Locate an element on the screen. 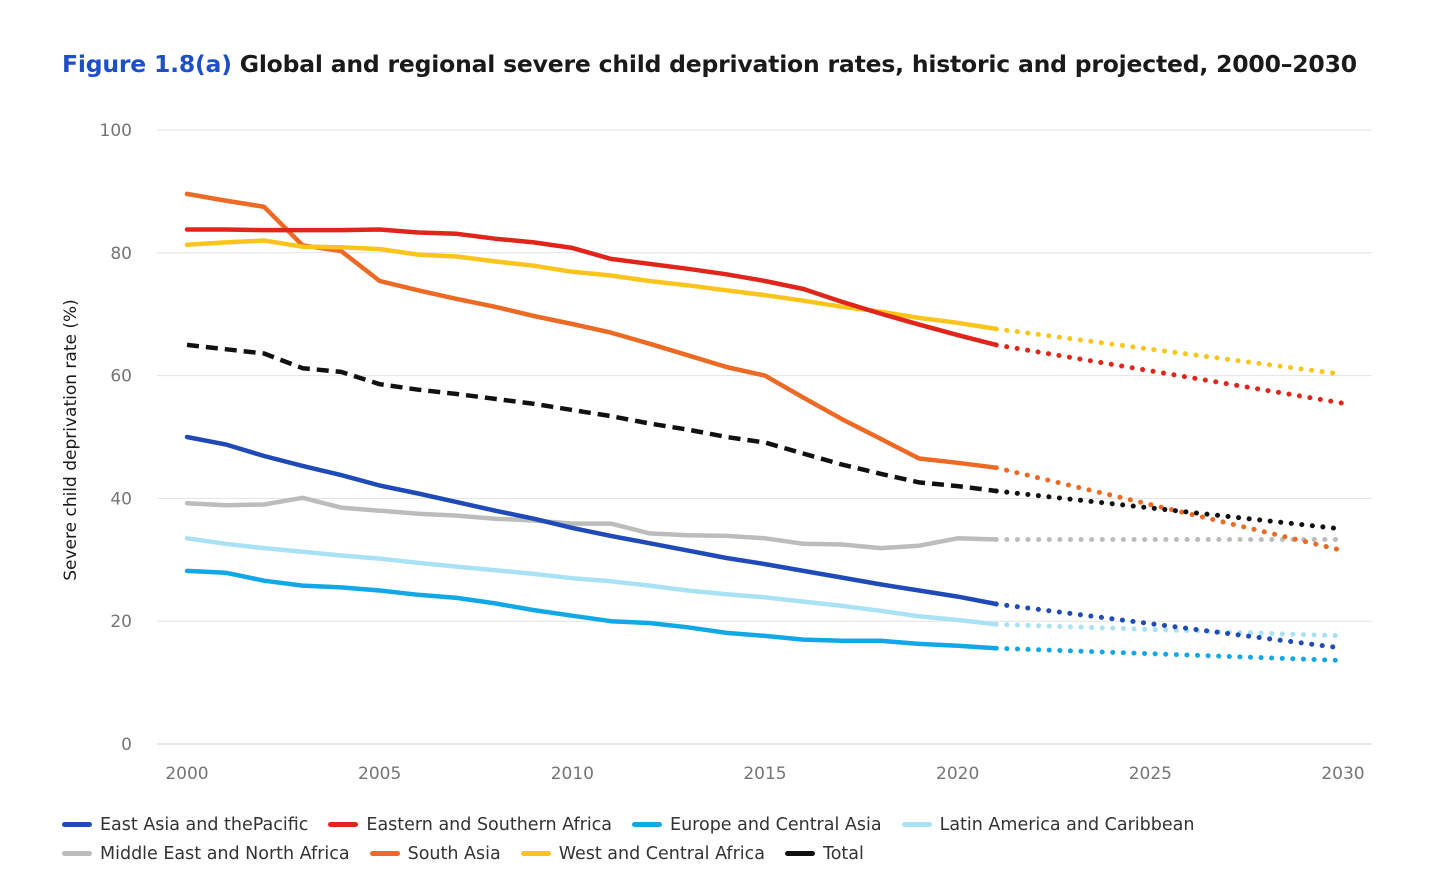  historic-line-east-asia-and-thepacific is located at coordinates (591, 520).